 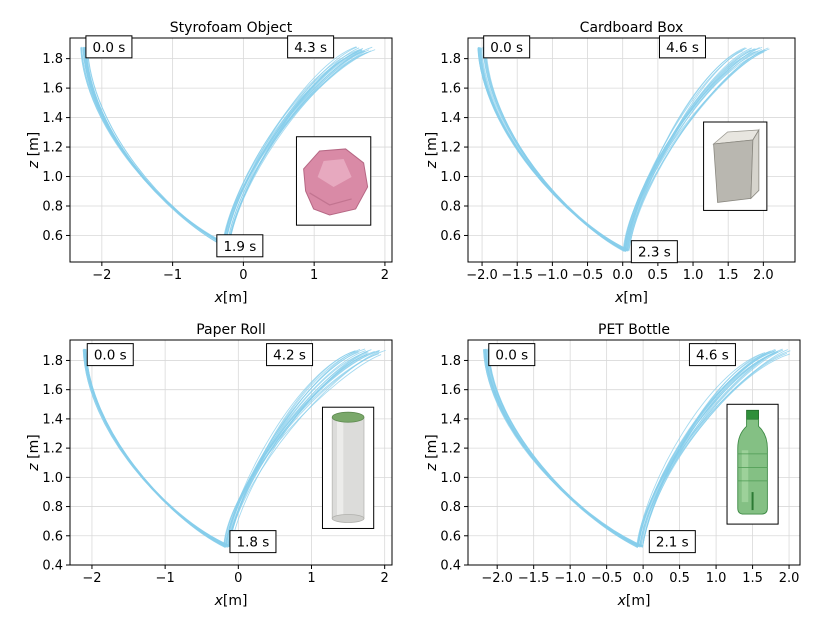 What do you see at coordinates (450, 361) in the screenshot?
I see `y-tick-label: 1.8` at bounding box center [450, 361].